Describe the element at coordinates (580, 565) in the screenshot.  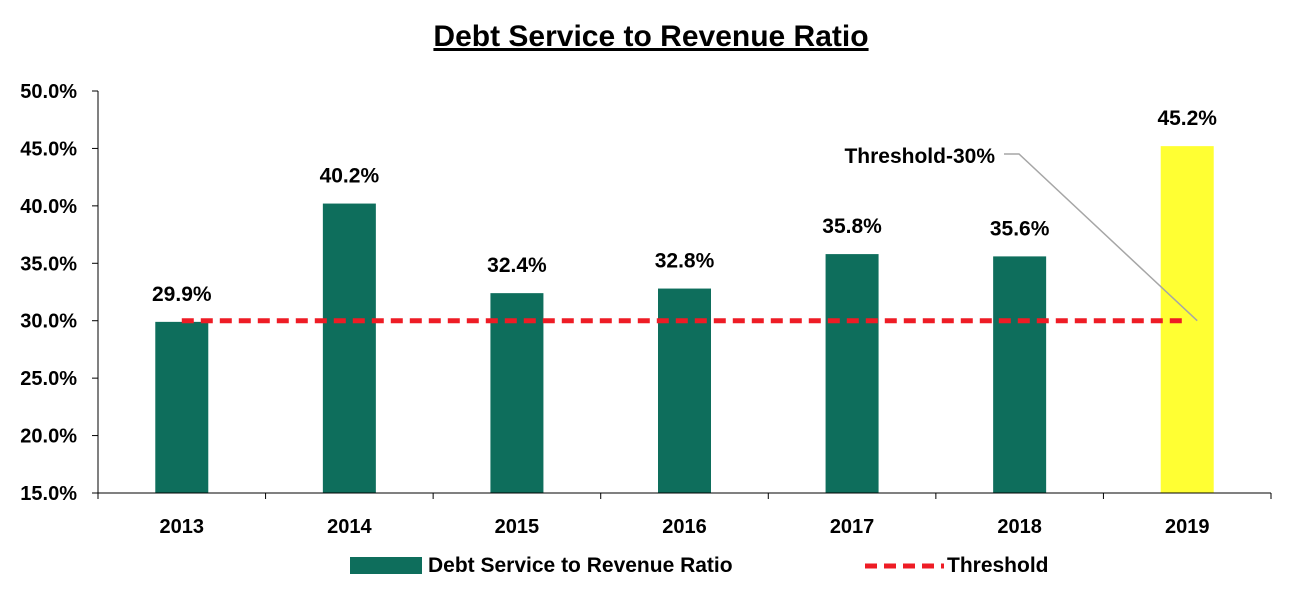
I see `legend-label-bar: Debt Service to Revenue Ratio` at that location.